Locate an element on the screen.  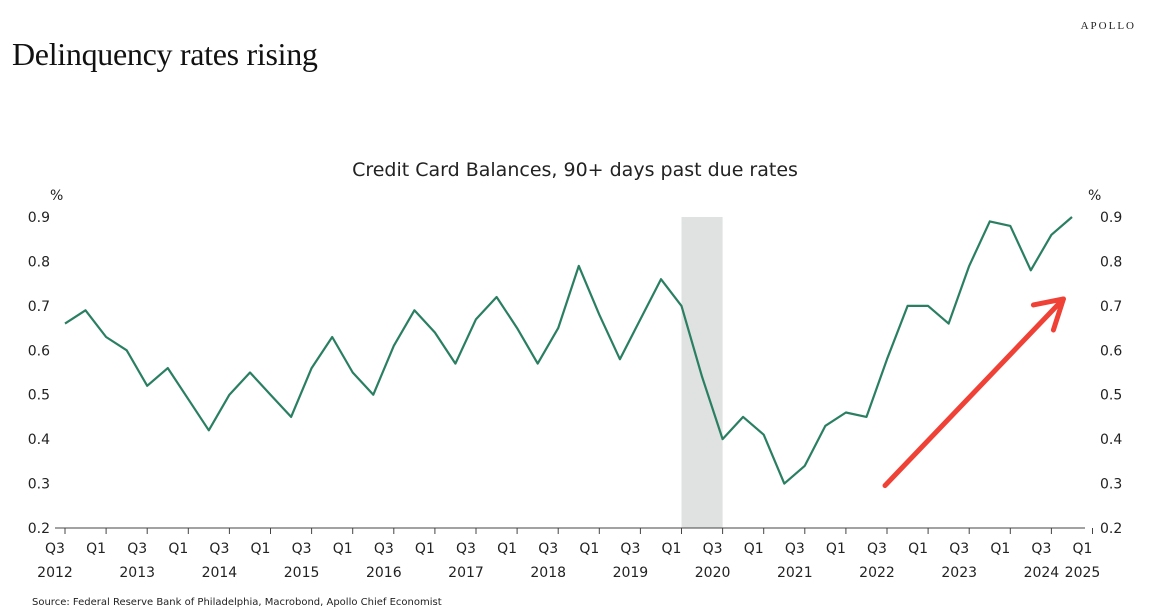
x-tick-year: 2025 is located at coordinates (1083, 573).